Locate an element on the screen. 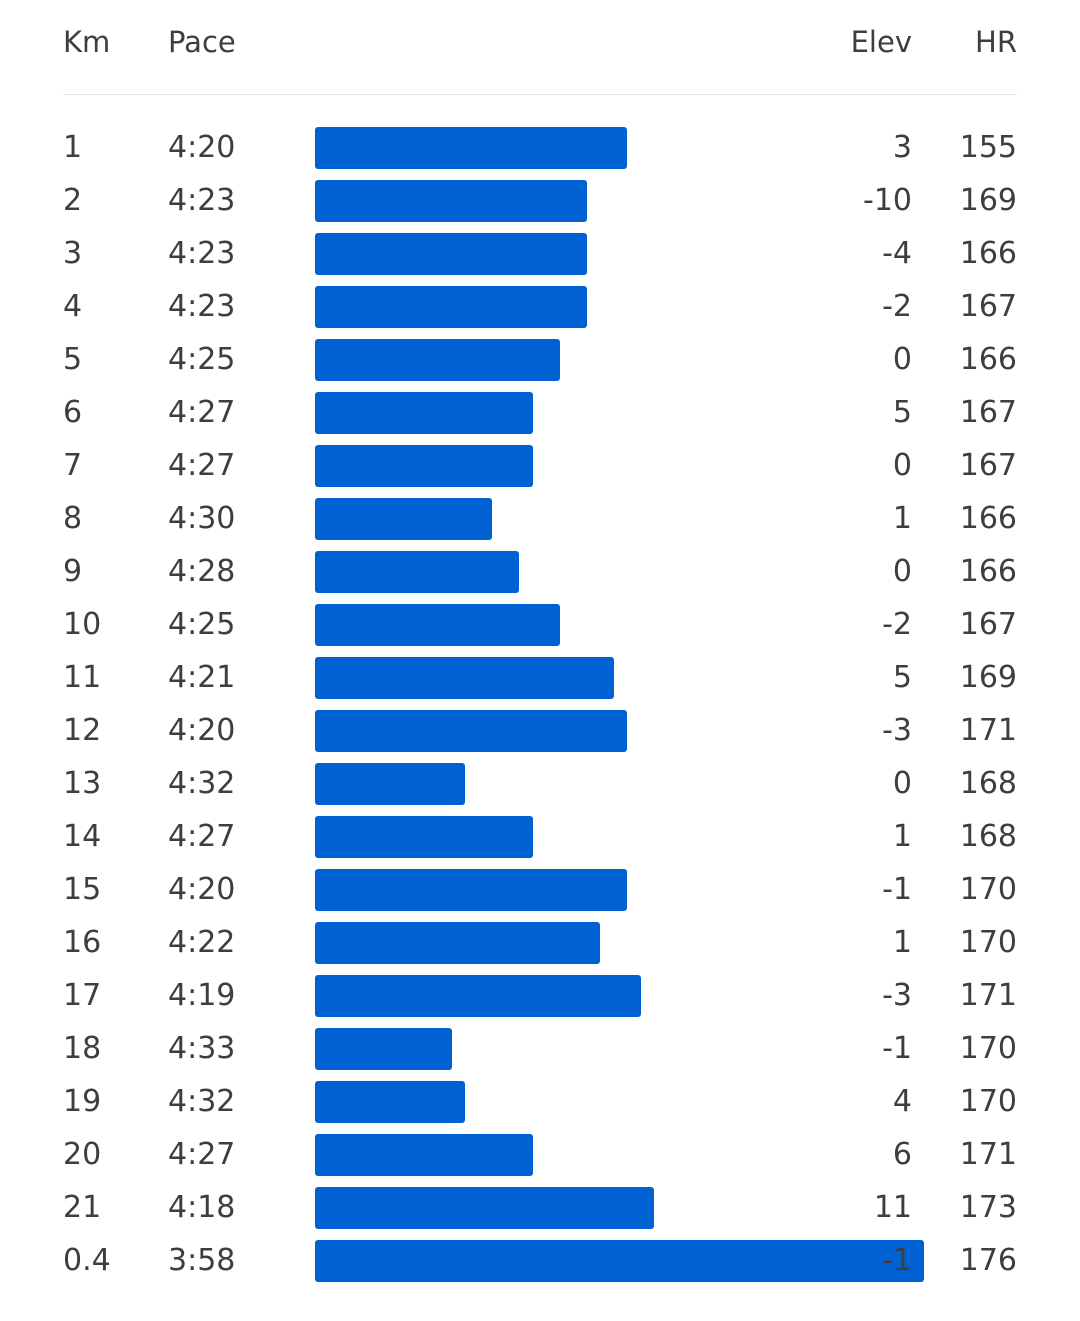 Image resolution: width=1080 pixels, height=1321 pixels. split-row: 5 4:25 0 166 is located at coordinates (540, 365).